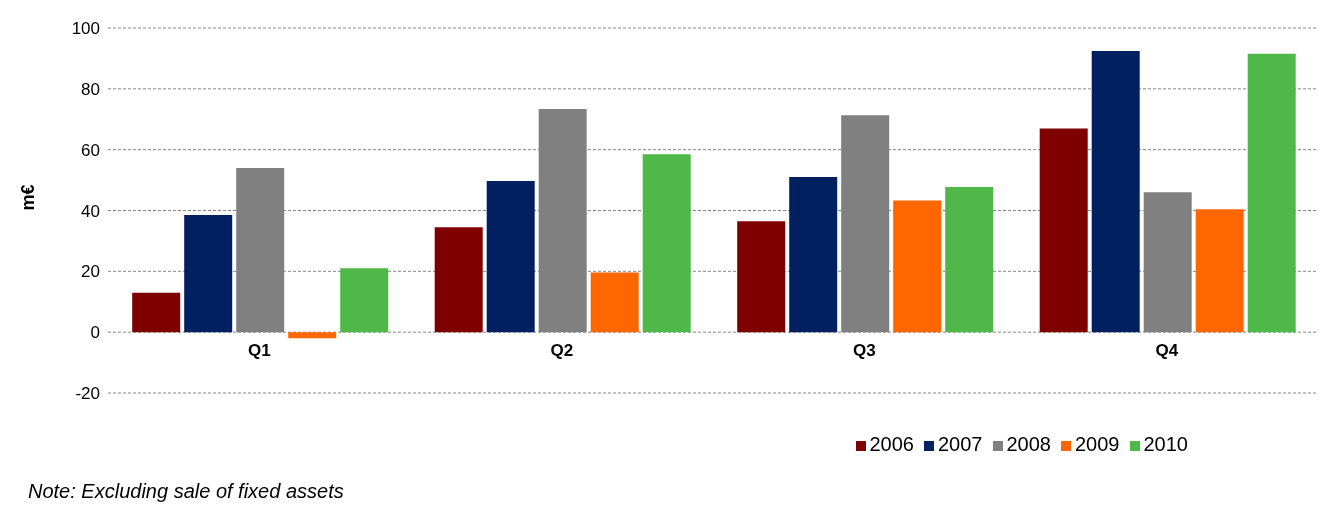 Image resolution: width=1344 pixels, height=511 pixels. What do you see at coordinates (28, 197) in the screenshot?
I see `y-axis-title: m€` at bounding box center [28, 197].